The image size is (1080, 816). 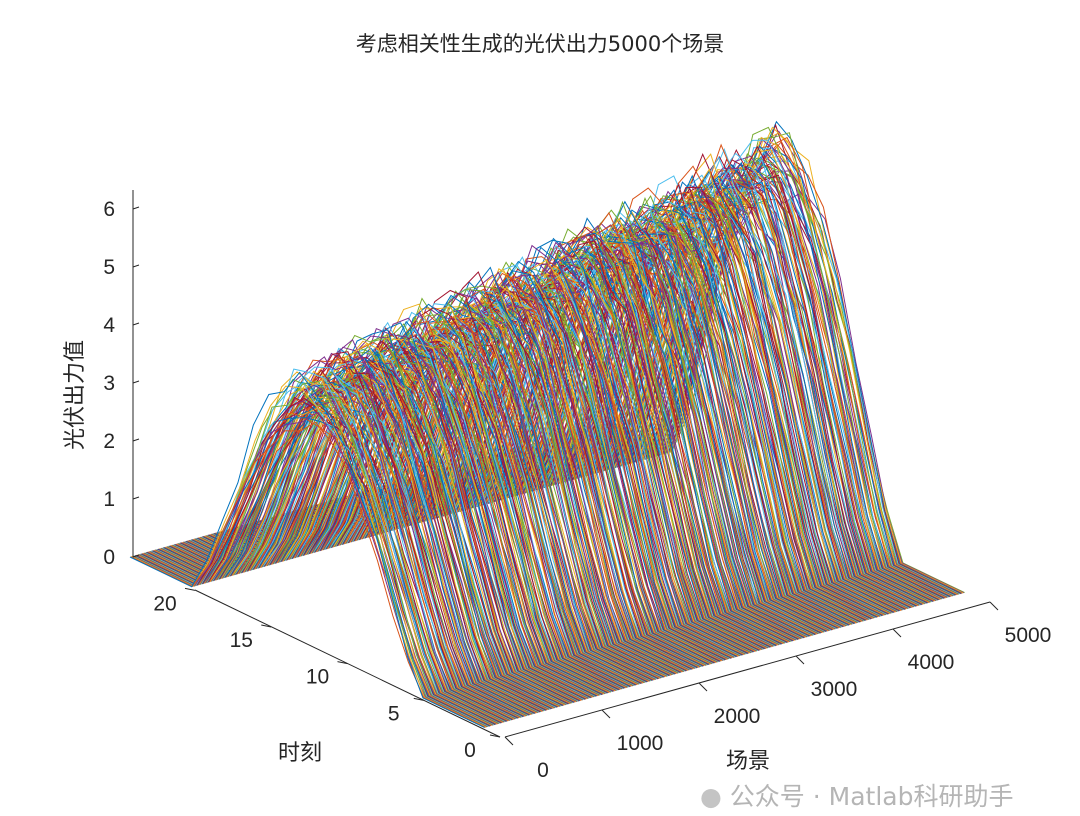 I want to click on y-tick-label: 10, so click(x=317, y=677).